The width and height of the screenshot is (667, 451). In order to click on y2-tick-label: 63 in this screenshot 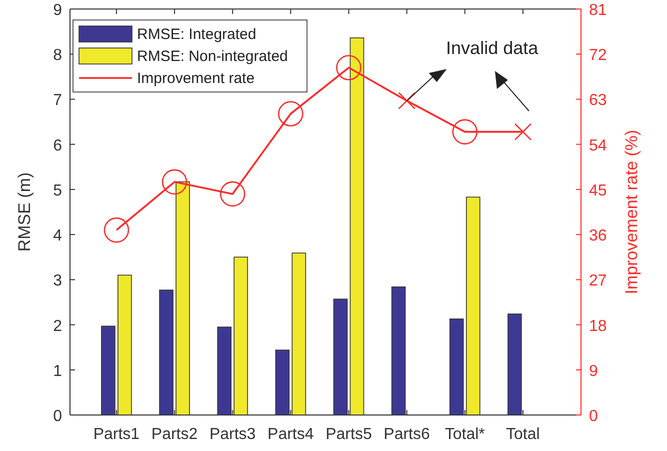, I will do `click(598, 101)`.